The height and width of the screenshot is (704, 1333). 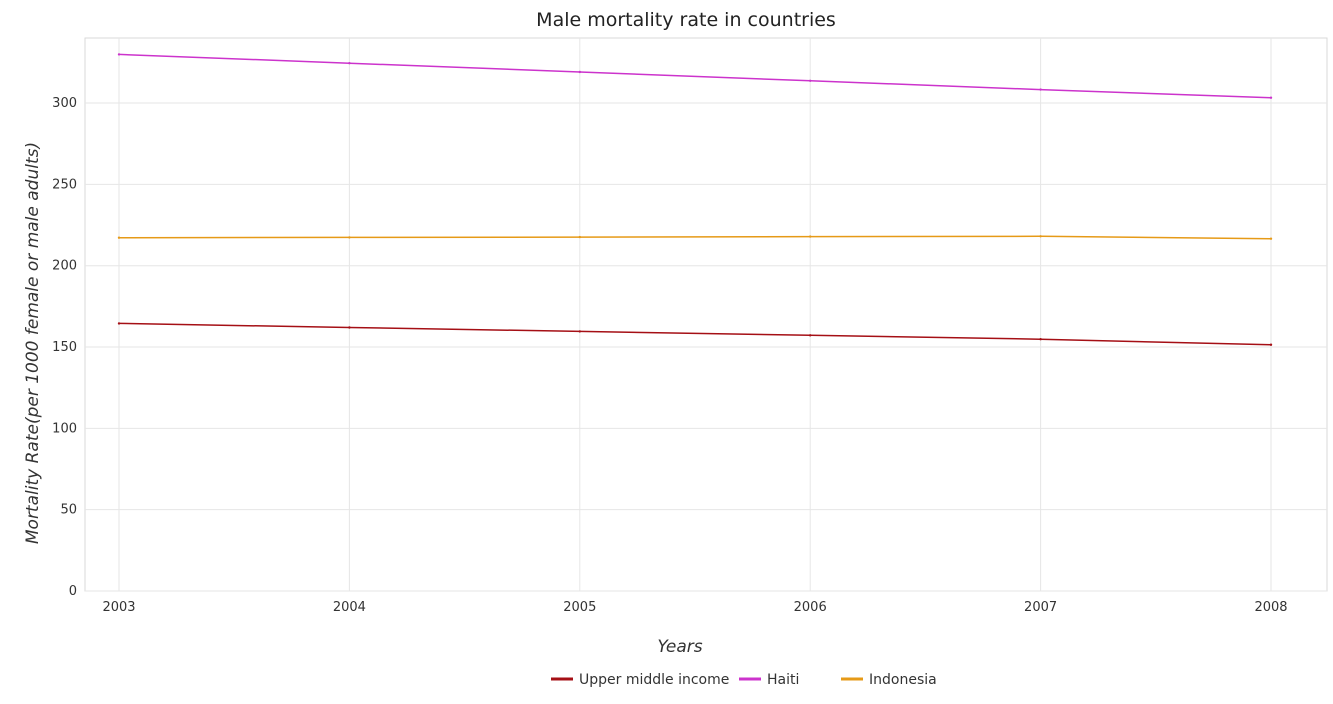 What do you see at coordinates (64, 428) in the screenshot?
I see `y-tick-label: 100` at bounding box center [64, 428].